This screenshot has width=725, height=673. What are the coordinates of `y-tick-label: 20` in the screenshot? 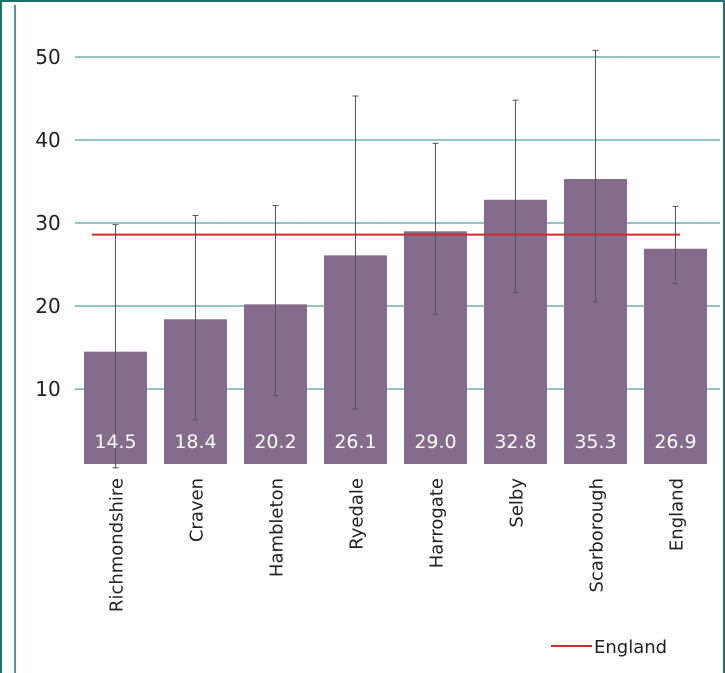 It's located at (47, 306).